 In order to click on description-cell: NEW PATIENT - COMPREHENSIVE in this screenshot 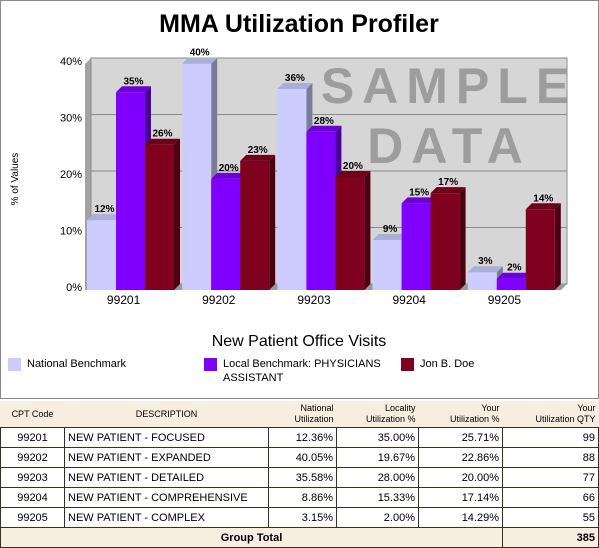, I will do `click(166, 497)`.